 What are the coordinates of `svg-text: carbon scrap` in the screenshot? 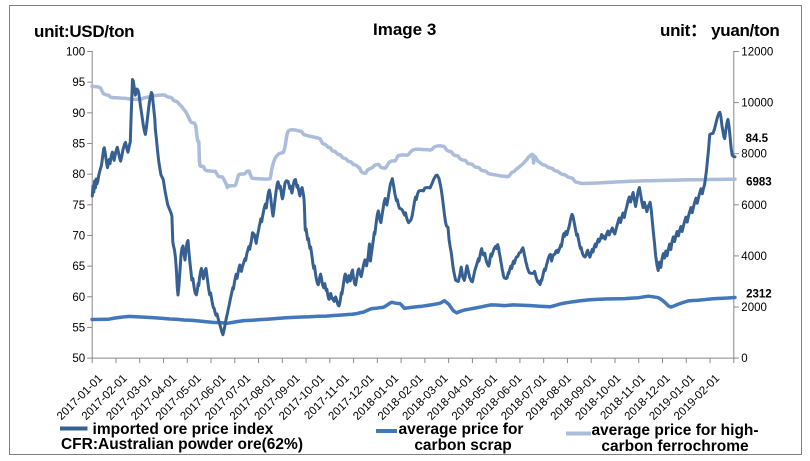 It's located at (462, 445).